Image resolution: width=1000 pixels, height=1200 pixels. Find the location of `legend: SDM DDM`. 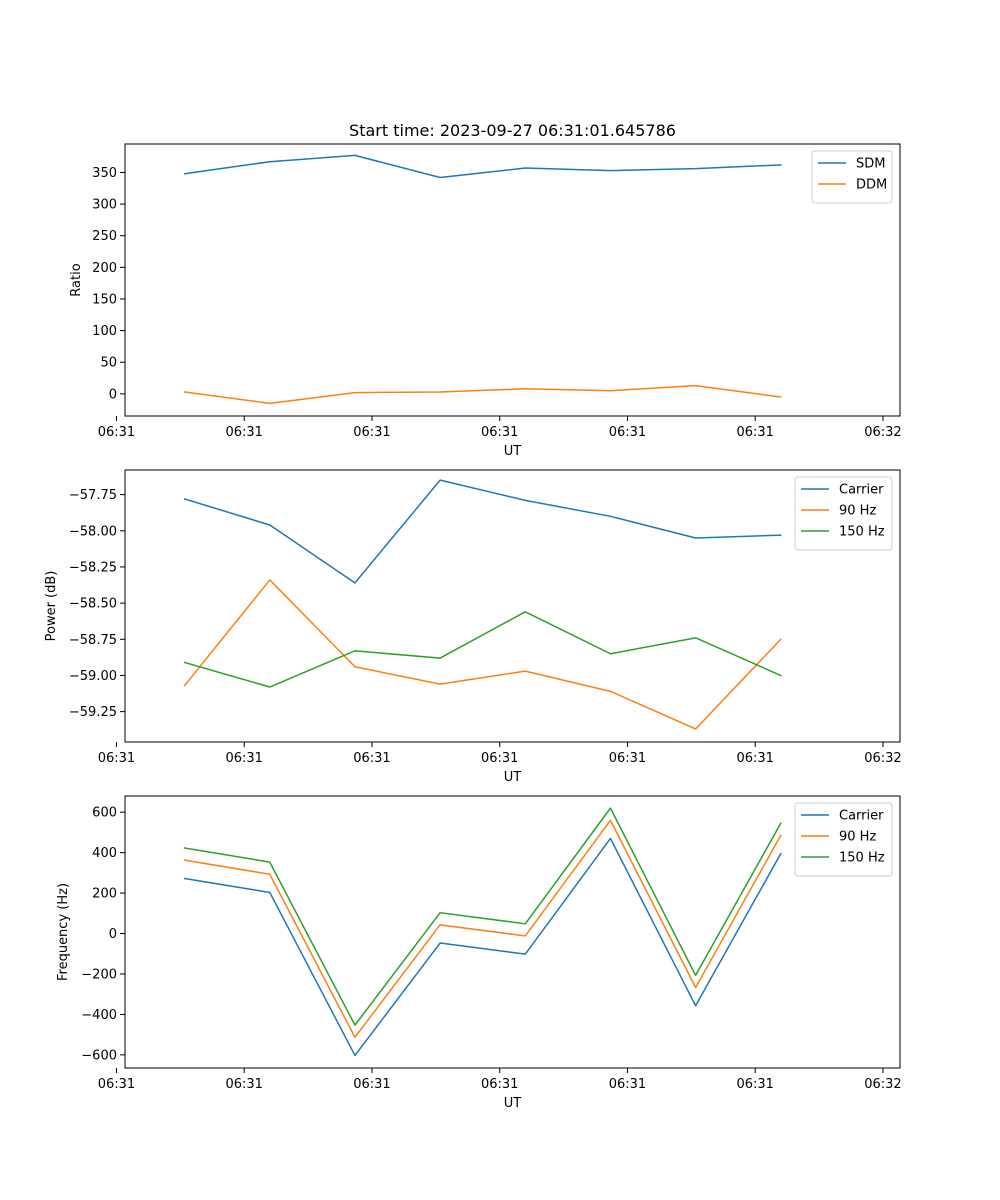

legend: SDM DDM is located at coordinates (852, 177).